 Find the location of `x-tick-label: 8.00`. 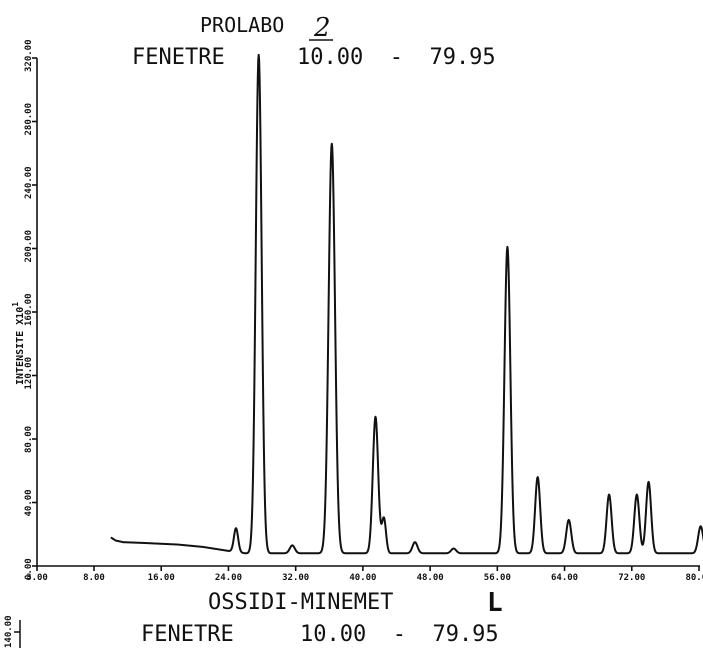

x-tick-label: 8.00 is located at coordinates (94, 578).